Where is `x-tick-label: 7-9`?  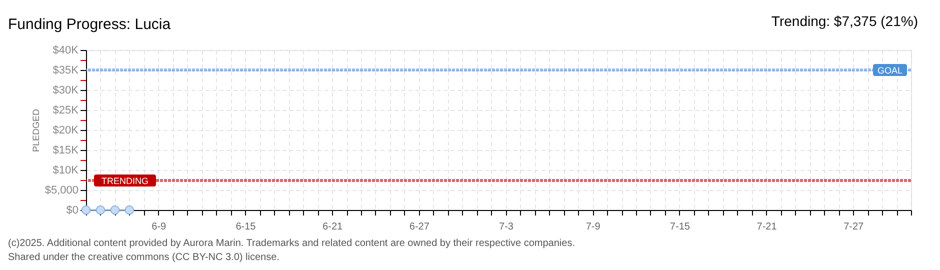
x-tick-label: 7-9 is located at coordinates (593, 227).